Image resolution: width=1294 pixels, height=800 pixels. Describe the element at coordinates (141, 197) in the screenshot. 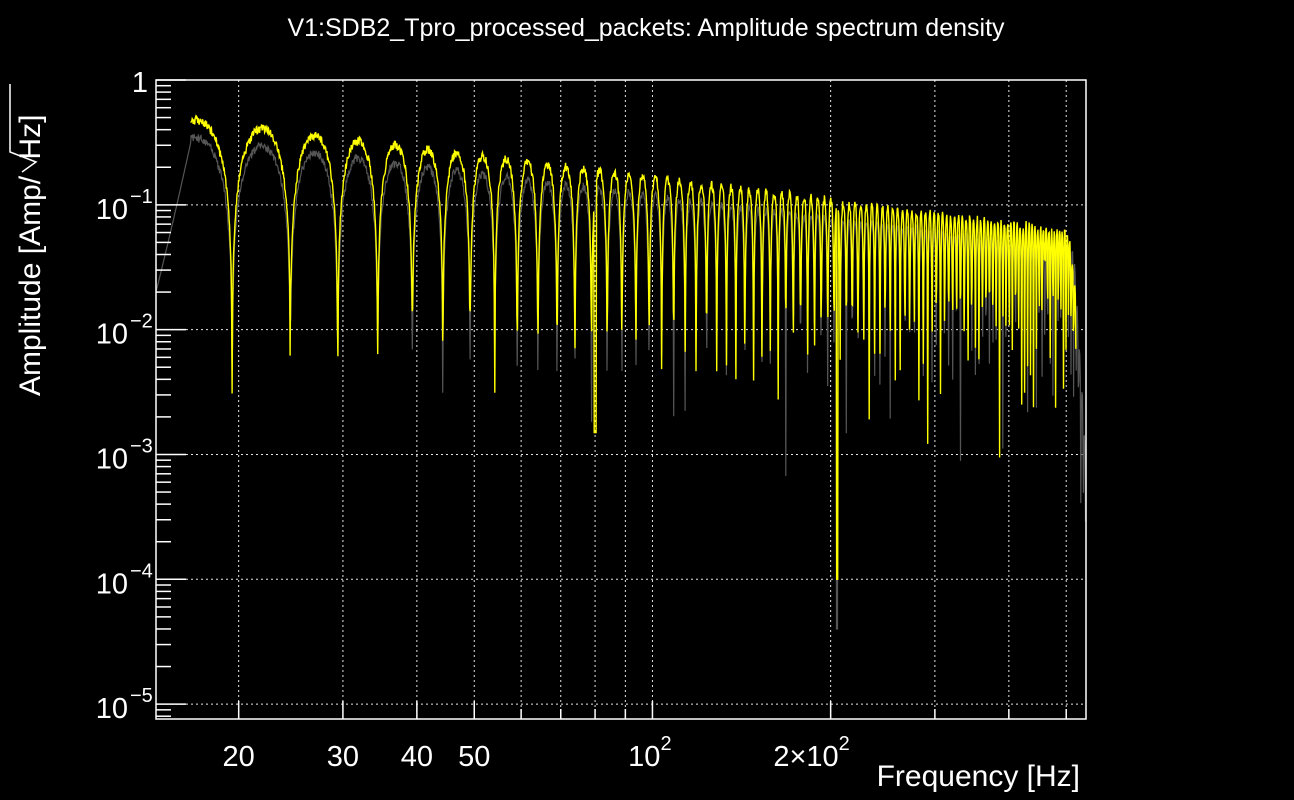

I see `y-tick-label-exponent: −1` at that location.